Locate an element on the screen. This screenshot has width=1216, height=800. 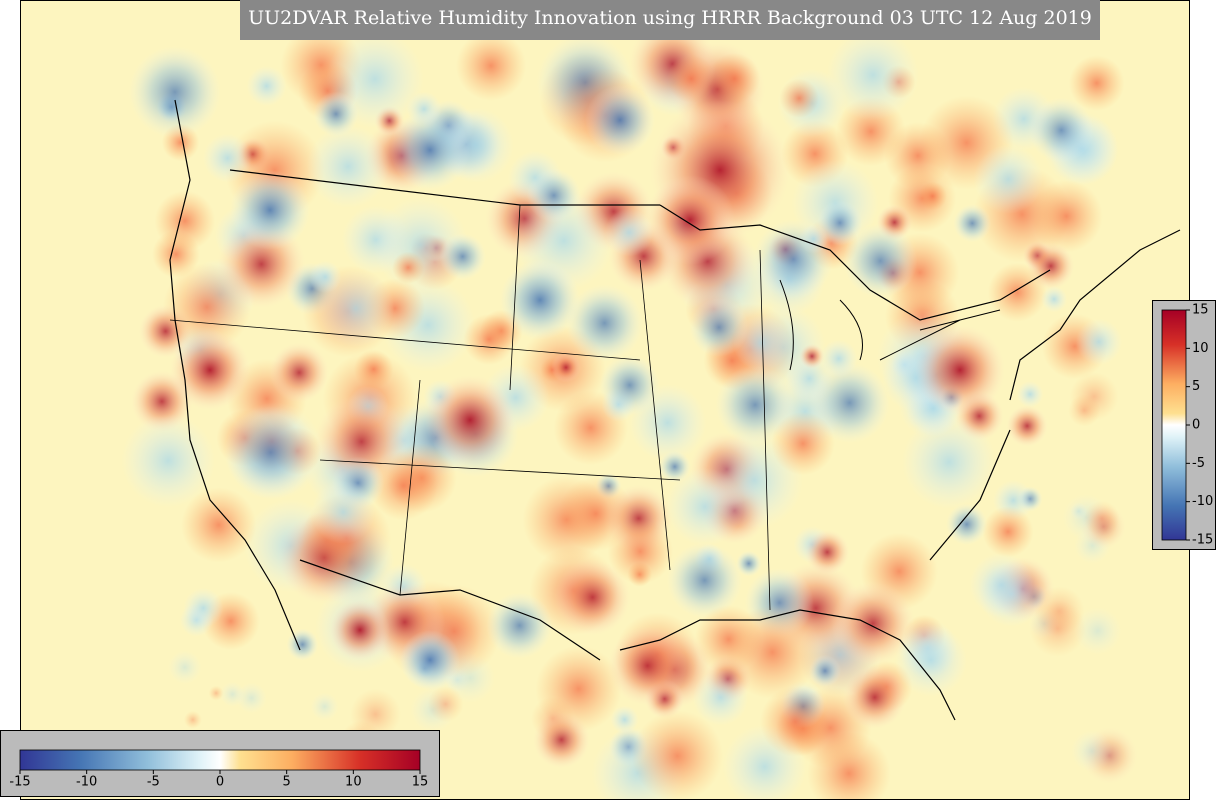
gulf-coast is located at coordinates (787, 665).